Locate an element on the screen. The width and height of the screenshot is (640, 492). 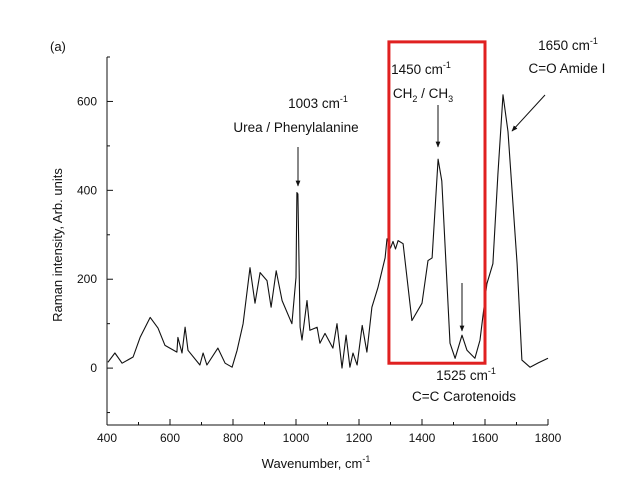
svg-text: 1650 cm-1 is located at coordinates (568, 44).